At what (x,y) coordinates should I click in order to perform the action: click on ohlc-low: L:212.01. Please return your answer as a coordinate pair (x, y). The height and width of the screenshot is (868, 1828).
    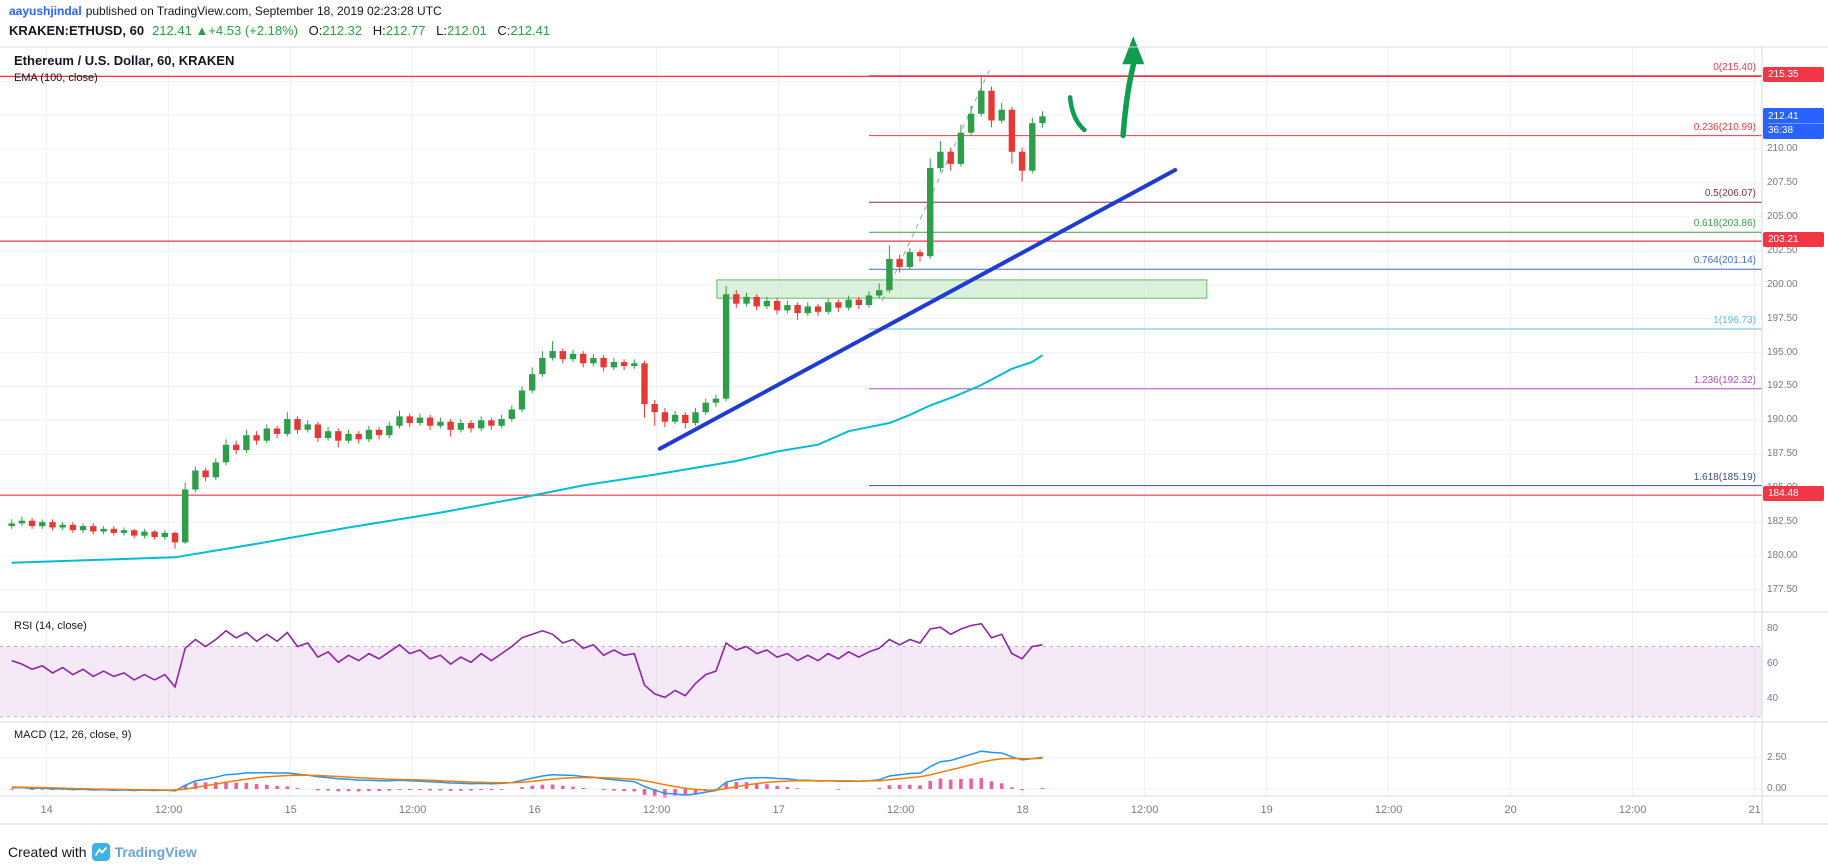
    Looking at the image, I should click on (461, 30).